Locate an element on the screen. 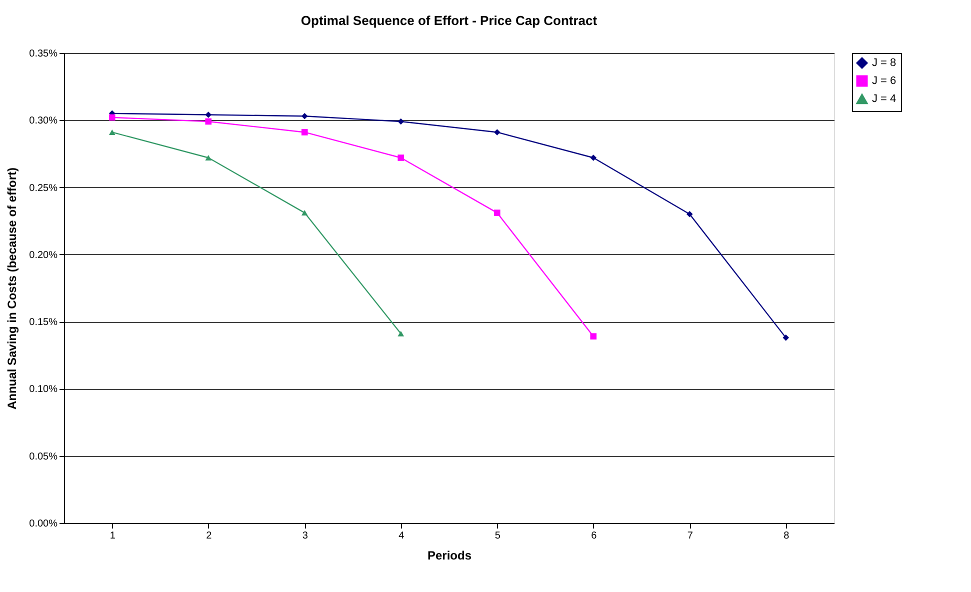 This screenshot has height=592, width=971. y-tick-label: 0.30% is located at coordinates (43, 121).